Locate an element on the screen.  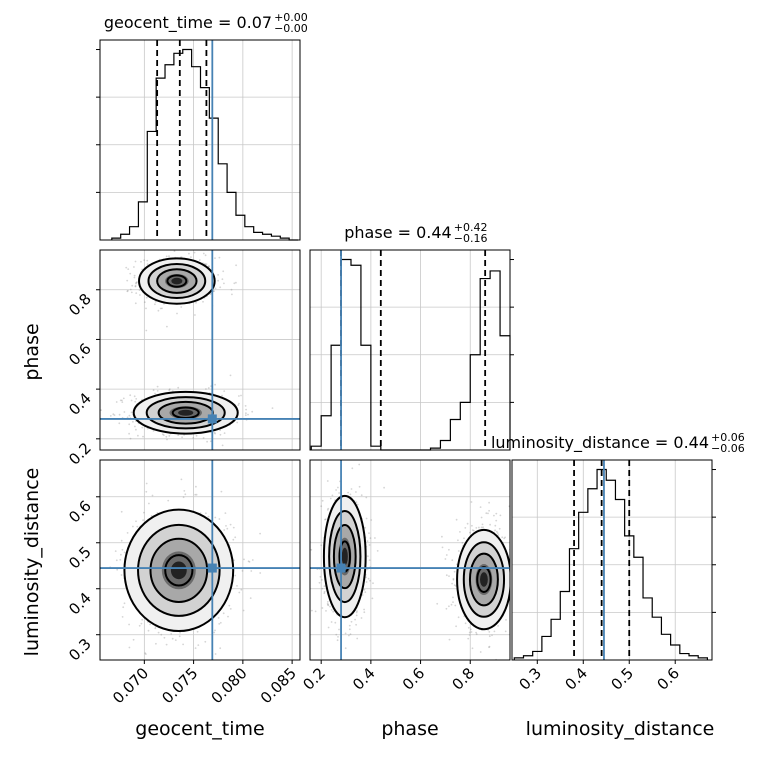
scatter-panel-geocent-time-vs-luminosity-distance is located at coordinates (200, 560).